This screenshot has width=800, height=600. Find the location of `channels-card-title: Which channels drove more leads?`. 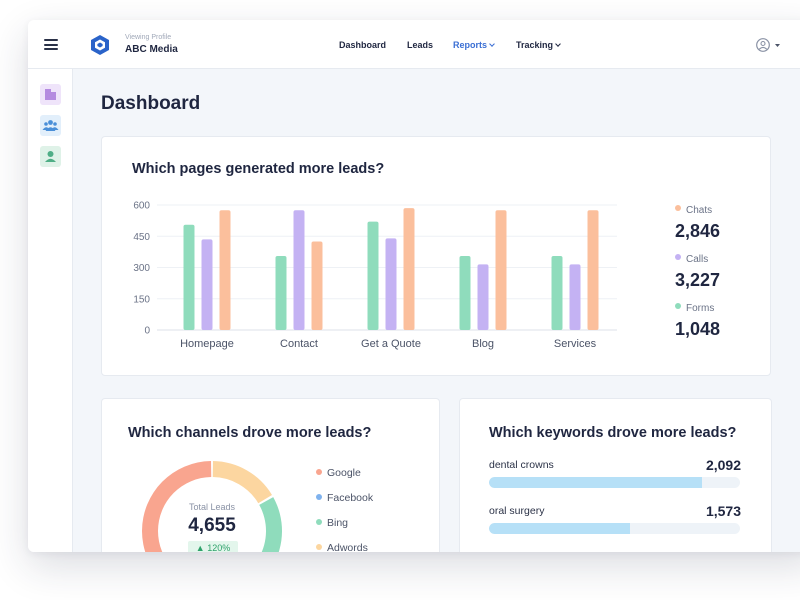

channels-card-title: Which channels drove more leads? is located at coordinates (250, 433).